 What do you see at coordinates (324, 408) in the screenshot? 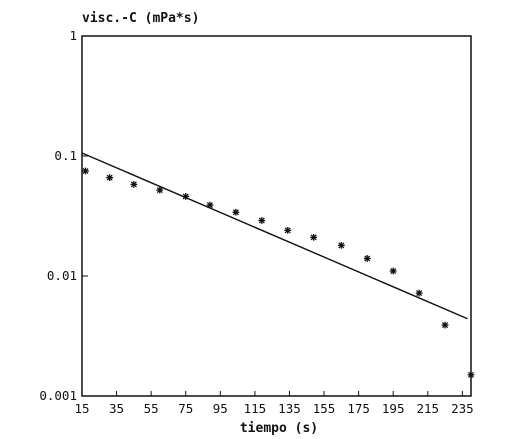
I see `x-tick-label: 155` at bounding box center [324, 408].